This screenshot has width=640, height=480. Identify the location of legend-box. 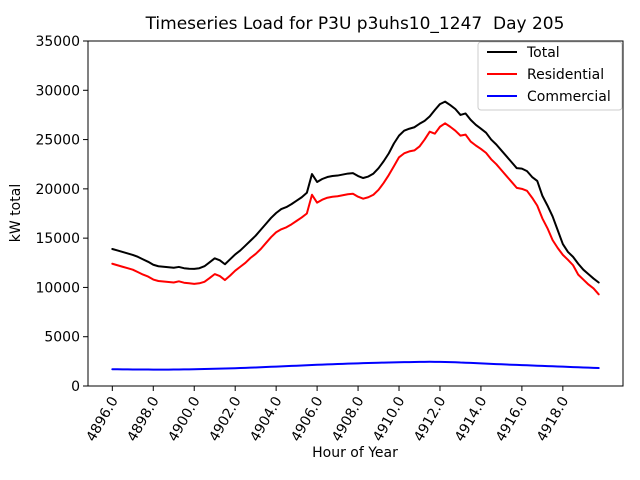
(550, 76).